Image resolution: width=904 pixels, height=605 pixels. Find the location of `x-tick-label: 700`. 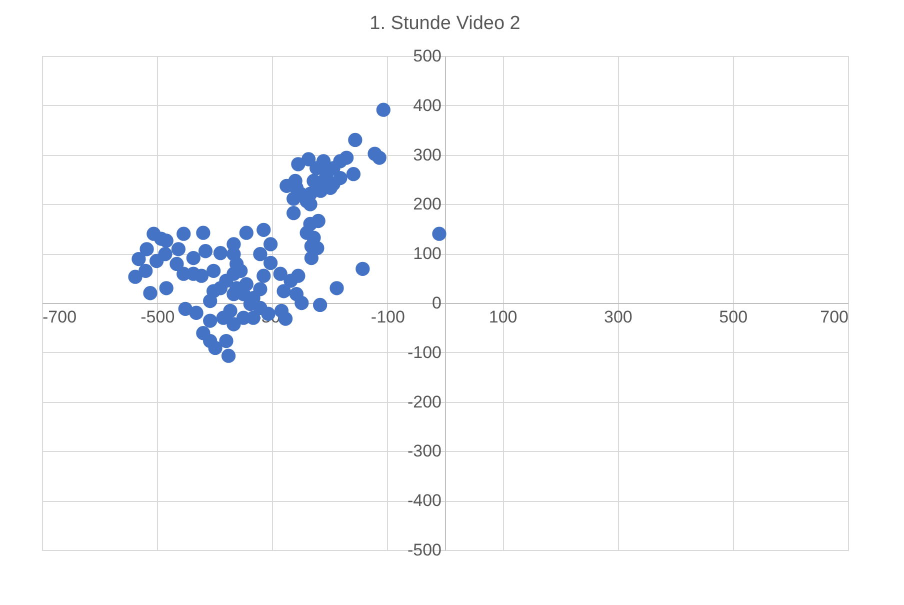

x-tick-label: 700 is located at coordinates (834, 317).